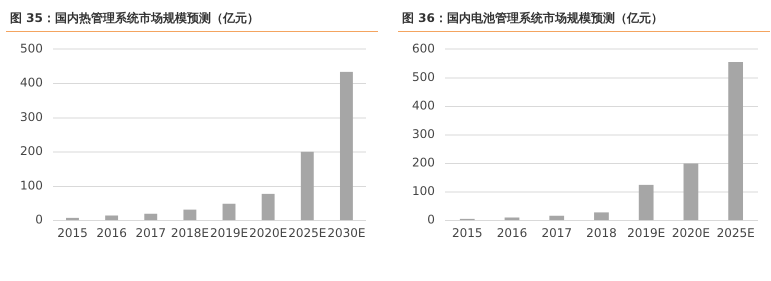  What do you see at coordinates (423, 48) in the screenshot?
I see `y-tick-label: 600` at bounding box center [423, 48].